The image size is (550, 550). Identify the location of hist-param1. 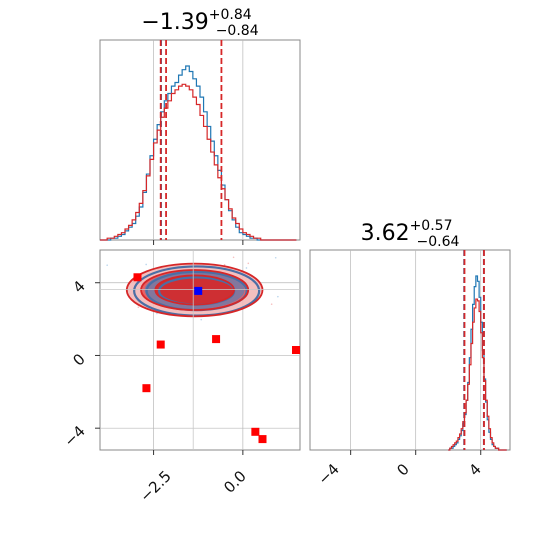
(198, 140).